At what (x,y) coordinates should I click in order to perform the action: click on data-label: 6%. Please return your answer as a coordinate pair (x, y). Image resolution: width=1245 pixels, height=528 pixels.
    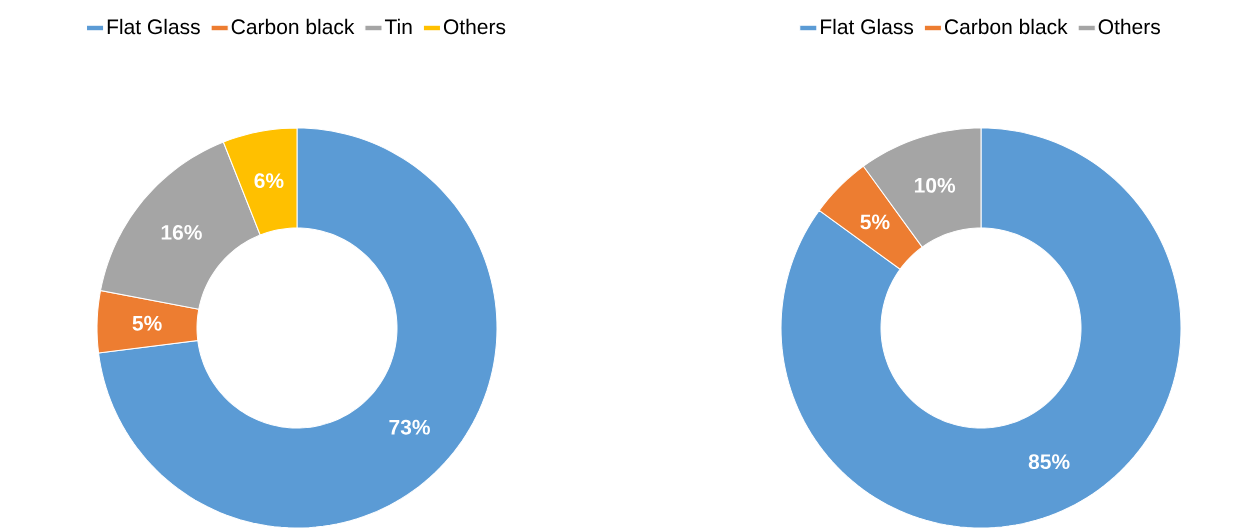
    Looking at the image, I should click on (269, 181).